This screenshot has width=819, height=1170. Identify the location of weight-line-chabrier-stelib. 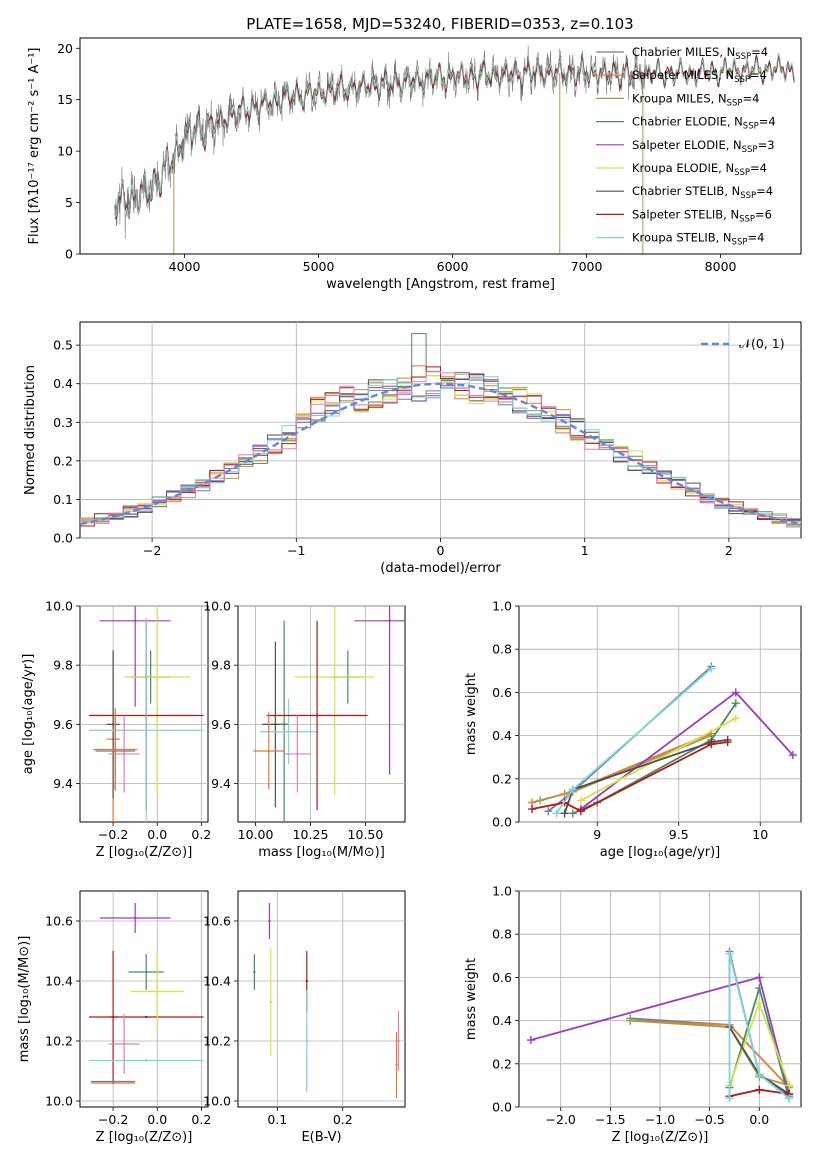
(645, 776).